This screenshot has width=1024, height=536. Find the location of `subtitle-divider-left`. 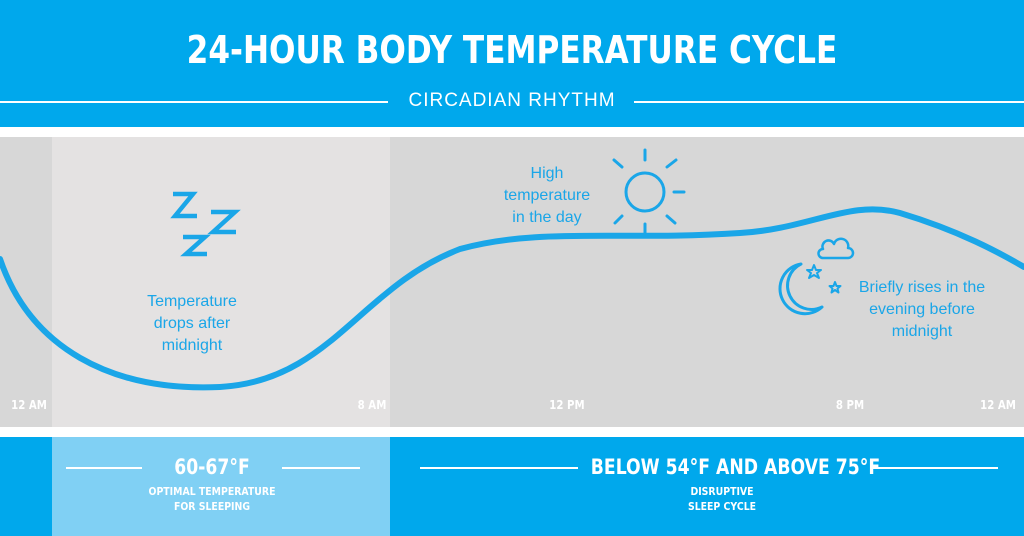

subtitle-divider-left is located at coordinates (194, 102).